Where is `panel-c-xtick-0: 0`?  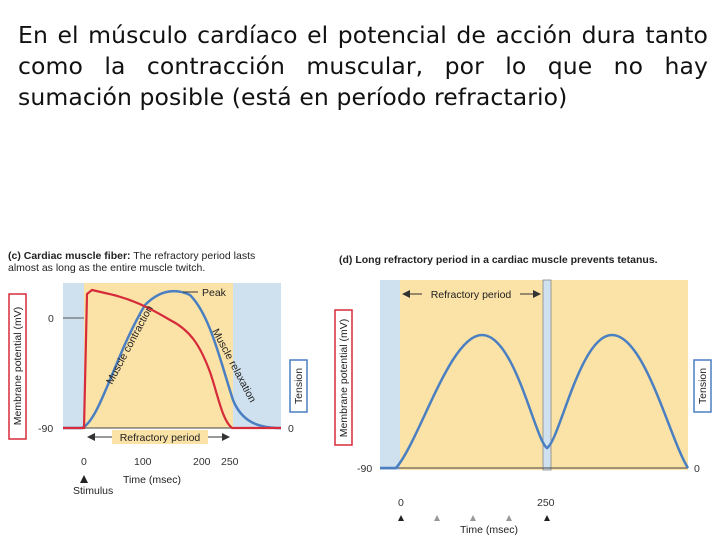
panel-c-xtick-0: 0 is located at coordinates (84, 462).